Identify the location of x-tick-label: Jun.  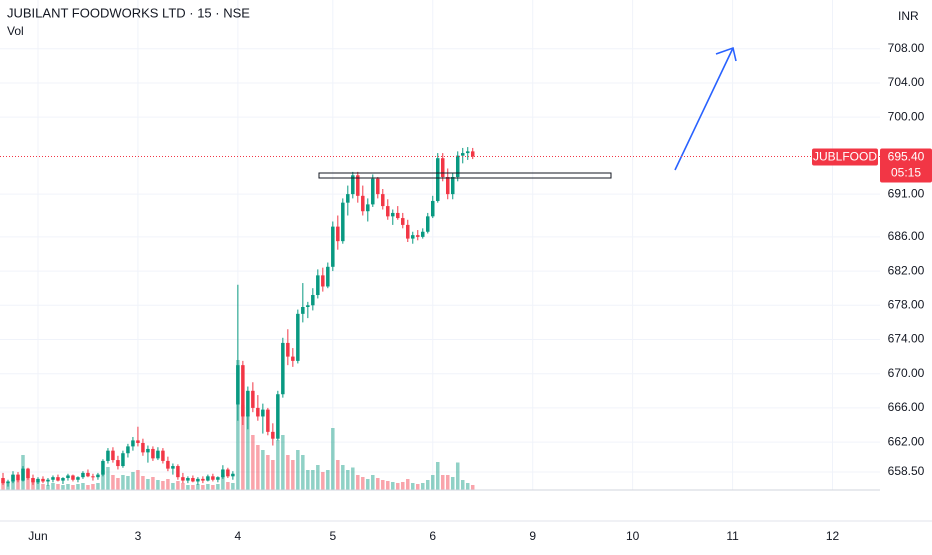
(37, 536).